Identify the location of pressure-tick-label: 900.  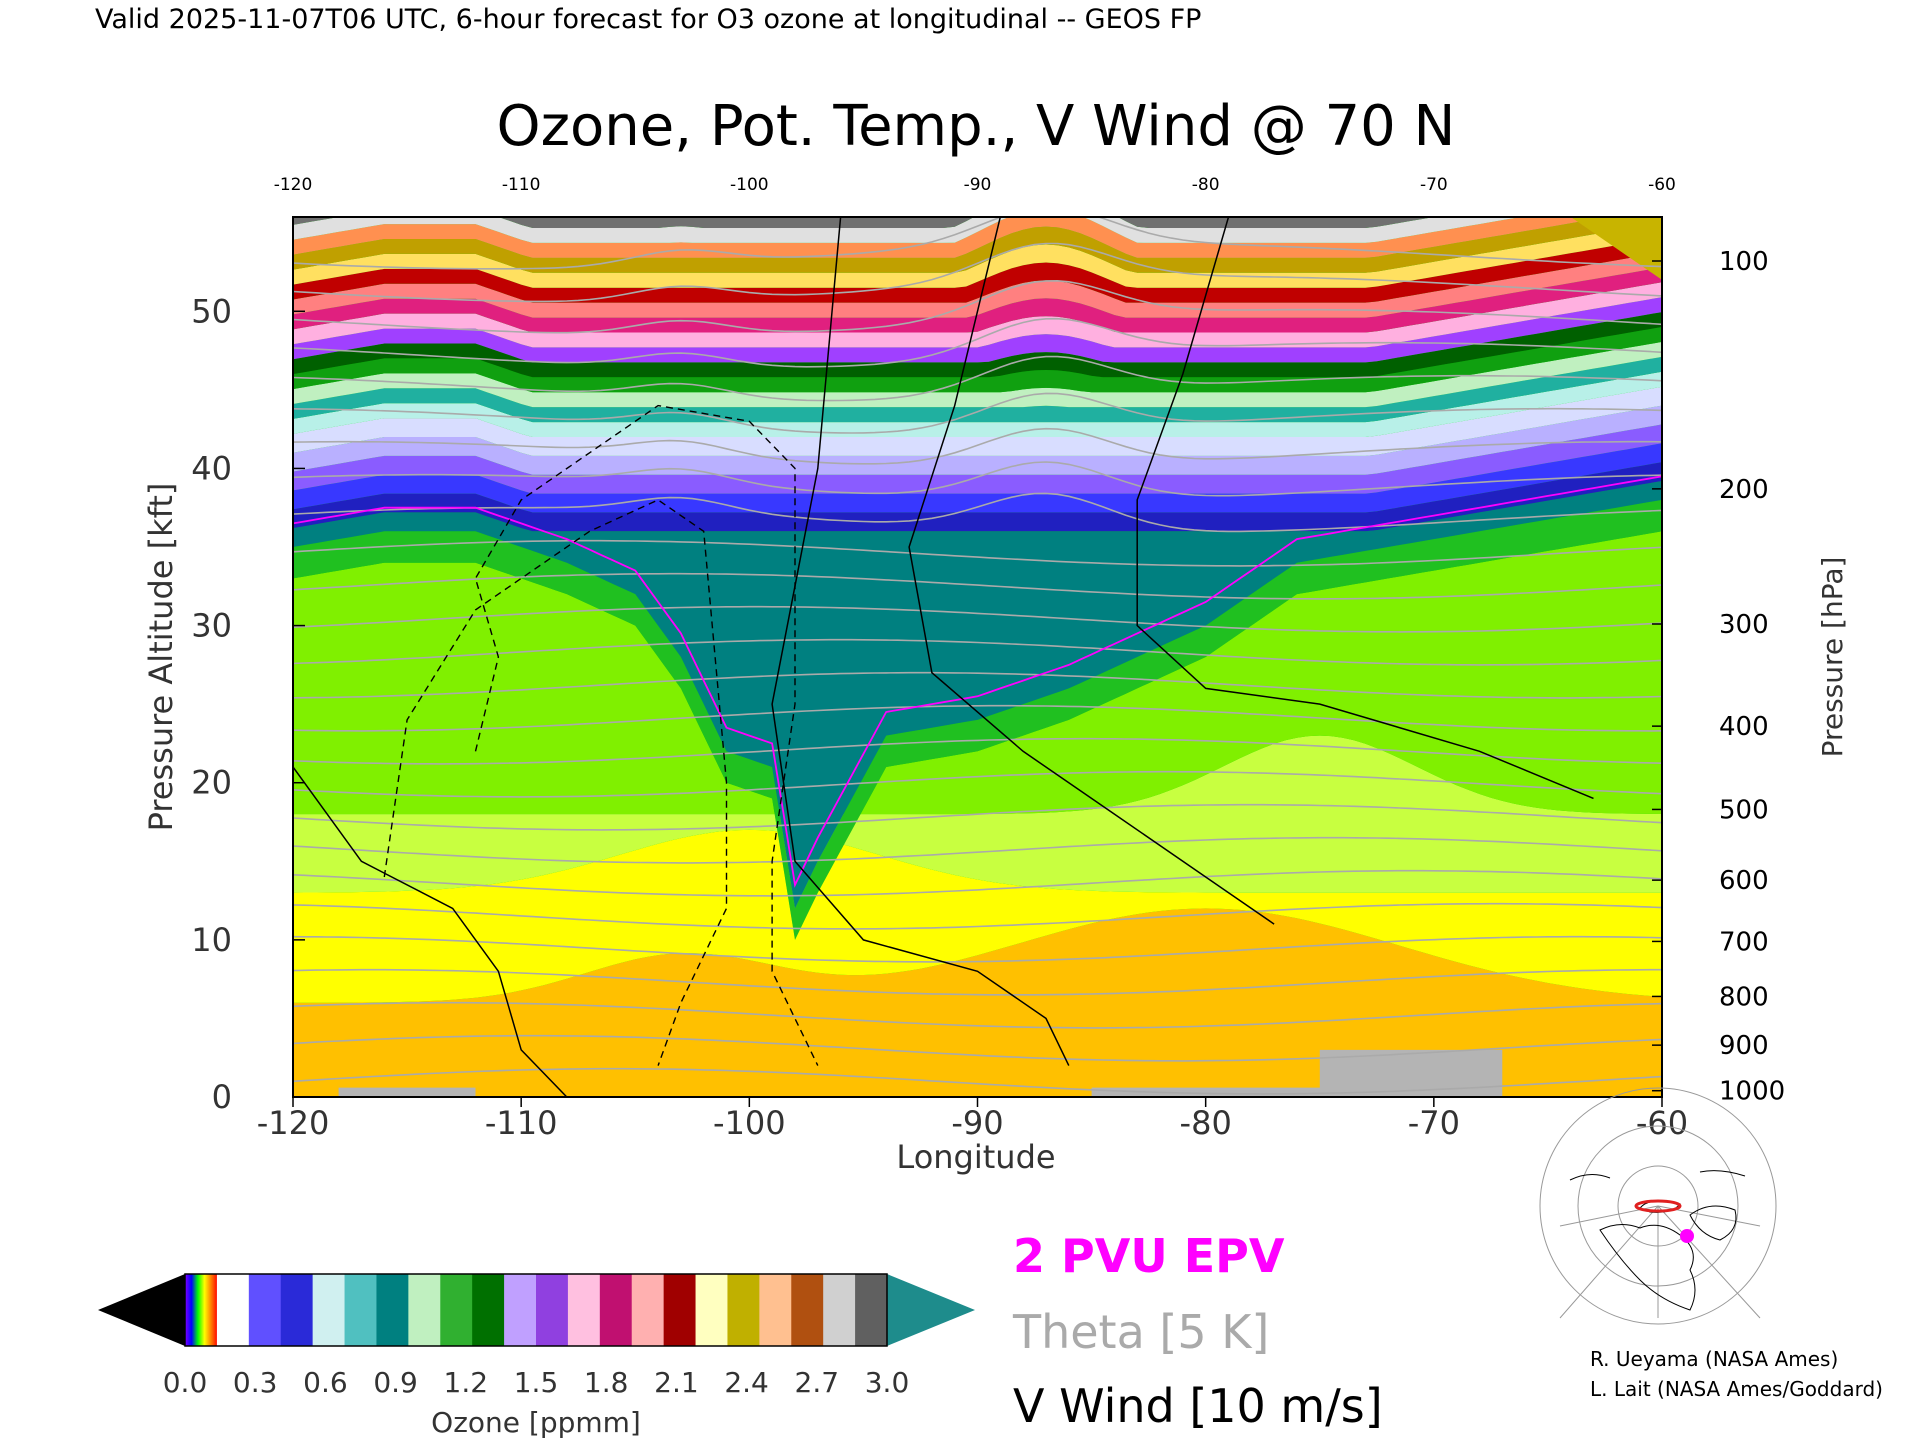
(1744, 1046).